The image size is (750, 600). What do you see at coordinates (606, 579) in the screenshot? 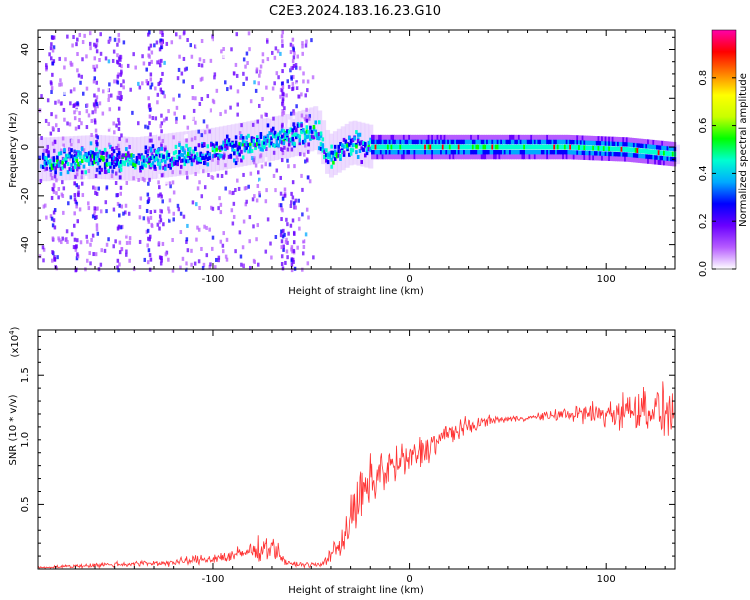
I see `snr-x-tick-label: 100` at bounding box center [606, 579].